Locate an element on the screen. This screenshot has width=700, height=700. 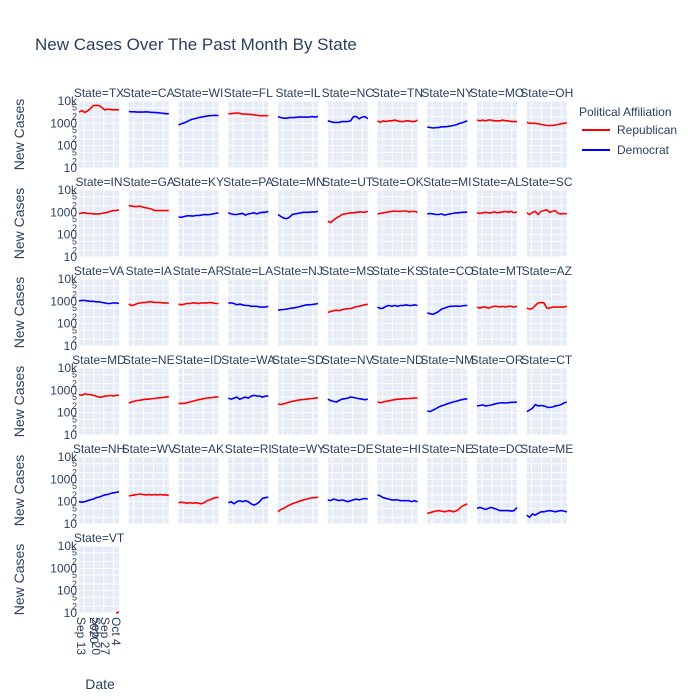
facet-ky: State=KY is located at coordinates (198, 216).